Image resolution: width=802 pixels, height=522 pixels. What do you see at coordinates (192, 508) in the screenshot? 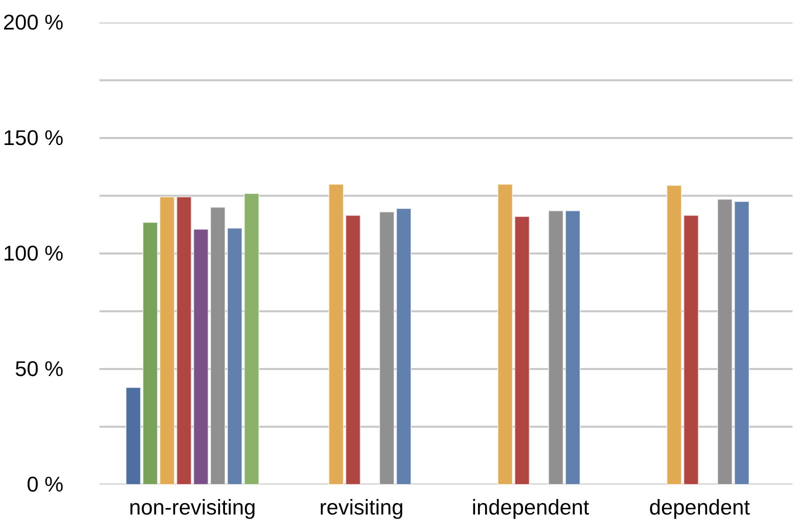
I see `x-tick-label: non-revisiting` at bounding box center [192, 508].